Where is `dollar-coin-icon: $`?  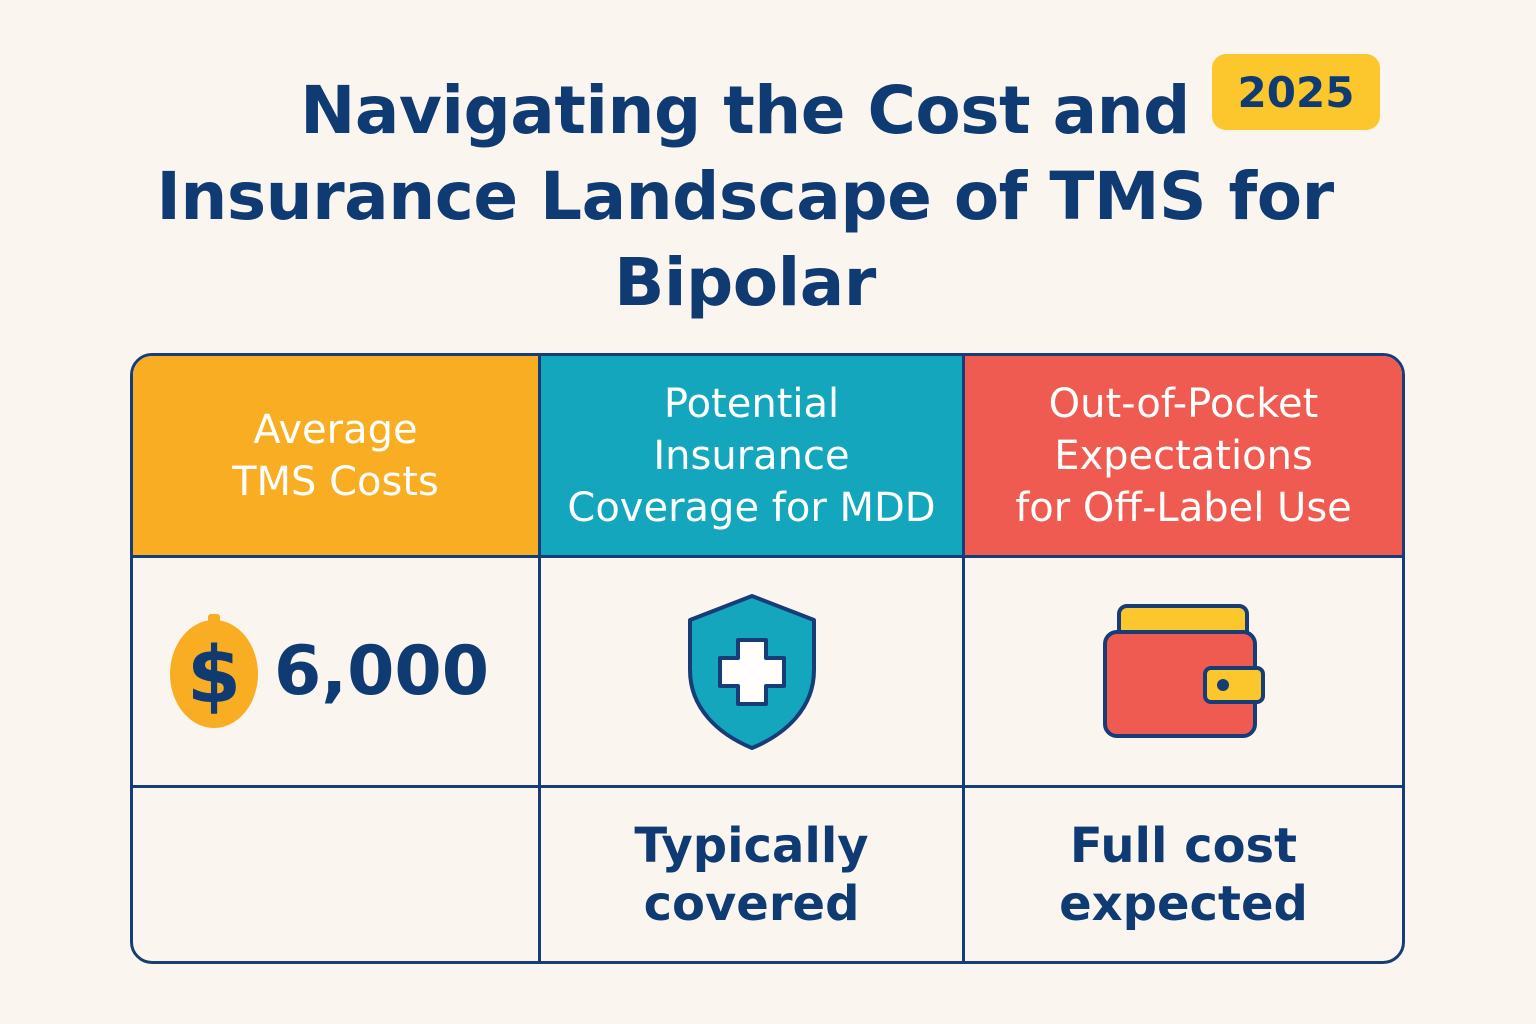 dollar-coin-icon: $ is located at coordinates (213, 670).